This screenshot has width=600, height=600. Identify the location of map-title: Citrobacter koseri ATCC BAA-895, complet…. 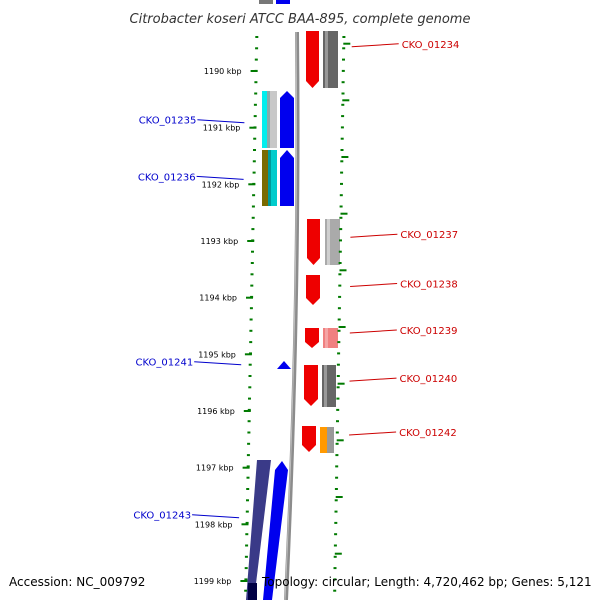
(300, 19).